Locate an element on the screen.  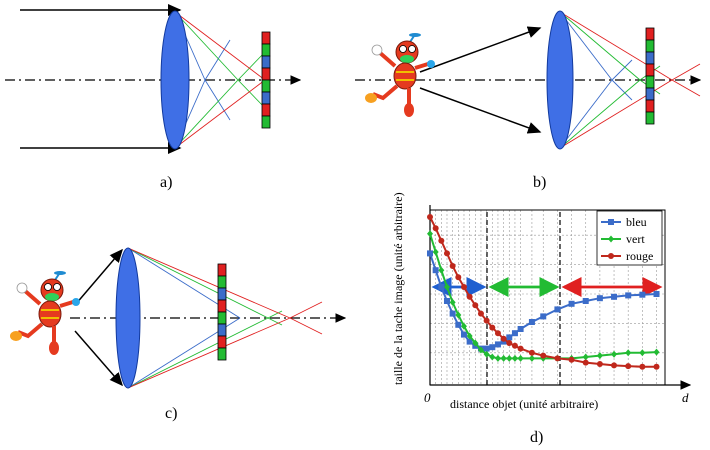
panel-d-label: d) is located at coordinates (536, 437).